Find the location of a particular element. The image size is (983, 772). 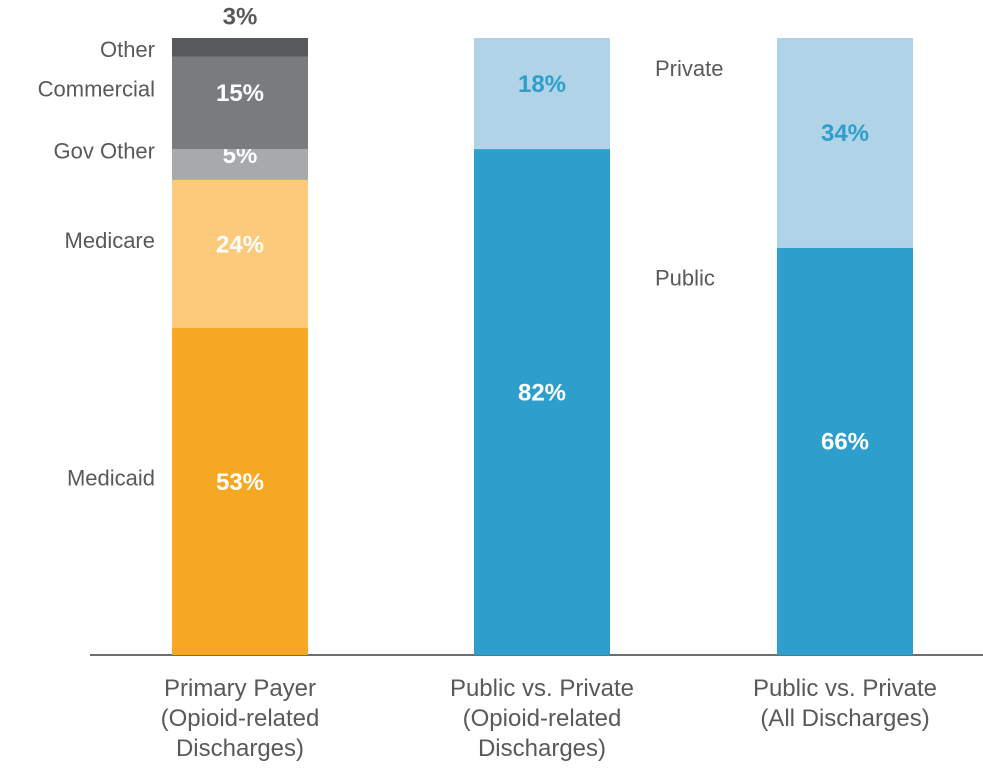

value-label: 53% is located at coordinates (240, 482).